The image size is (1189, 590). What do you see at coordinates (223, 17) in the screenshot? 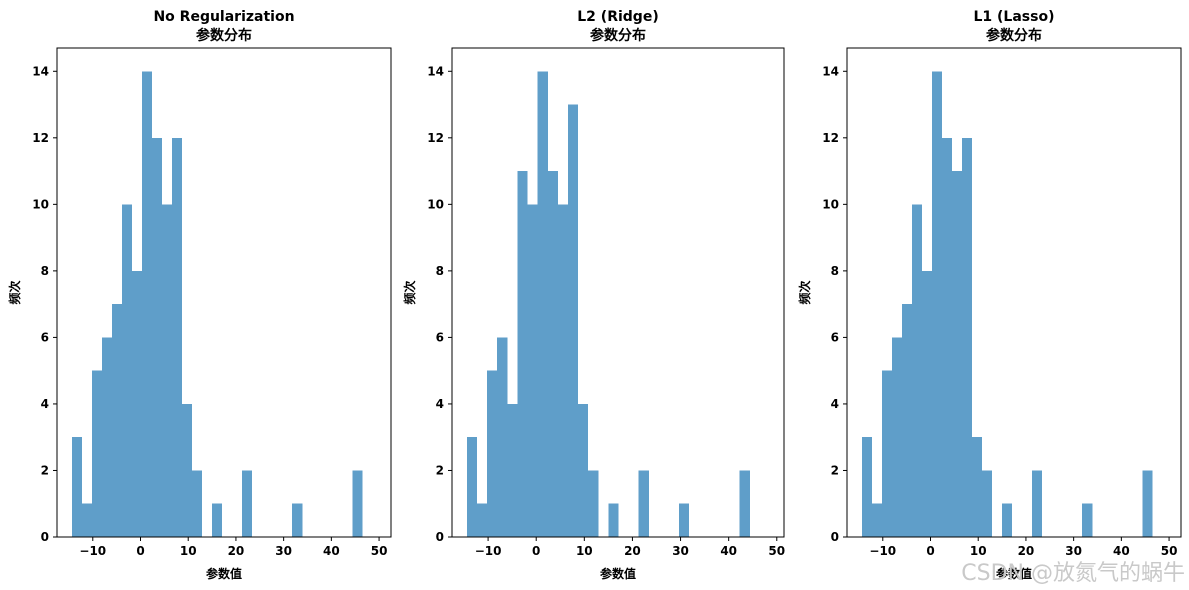
I see `chart-title: No Regularization` at bounding box center [223, 17].